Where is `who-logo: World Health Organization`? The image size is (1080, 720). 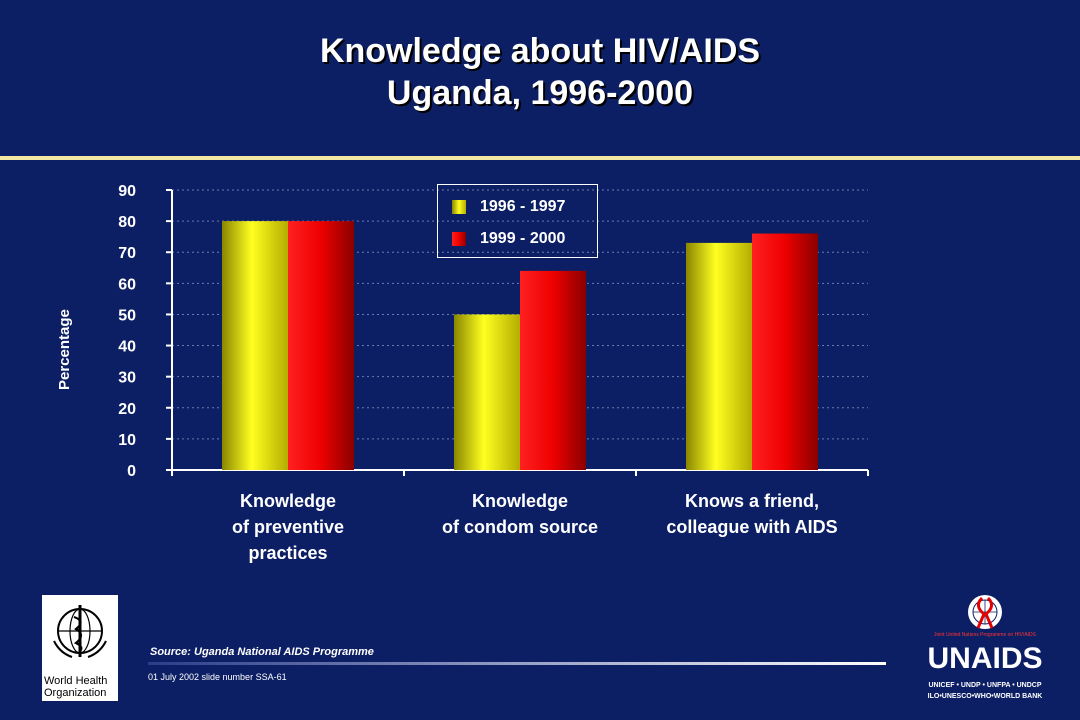
who-logo: World Health Organization is located at coordinates (80, 648).